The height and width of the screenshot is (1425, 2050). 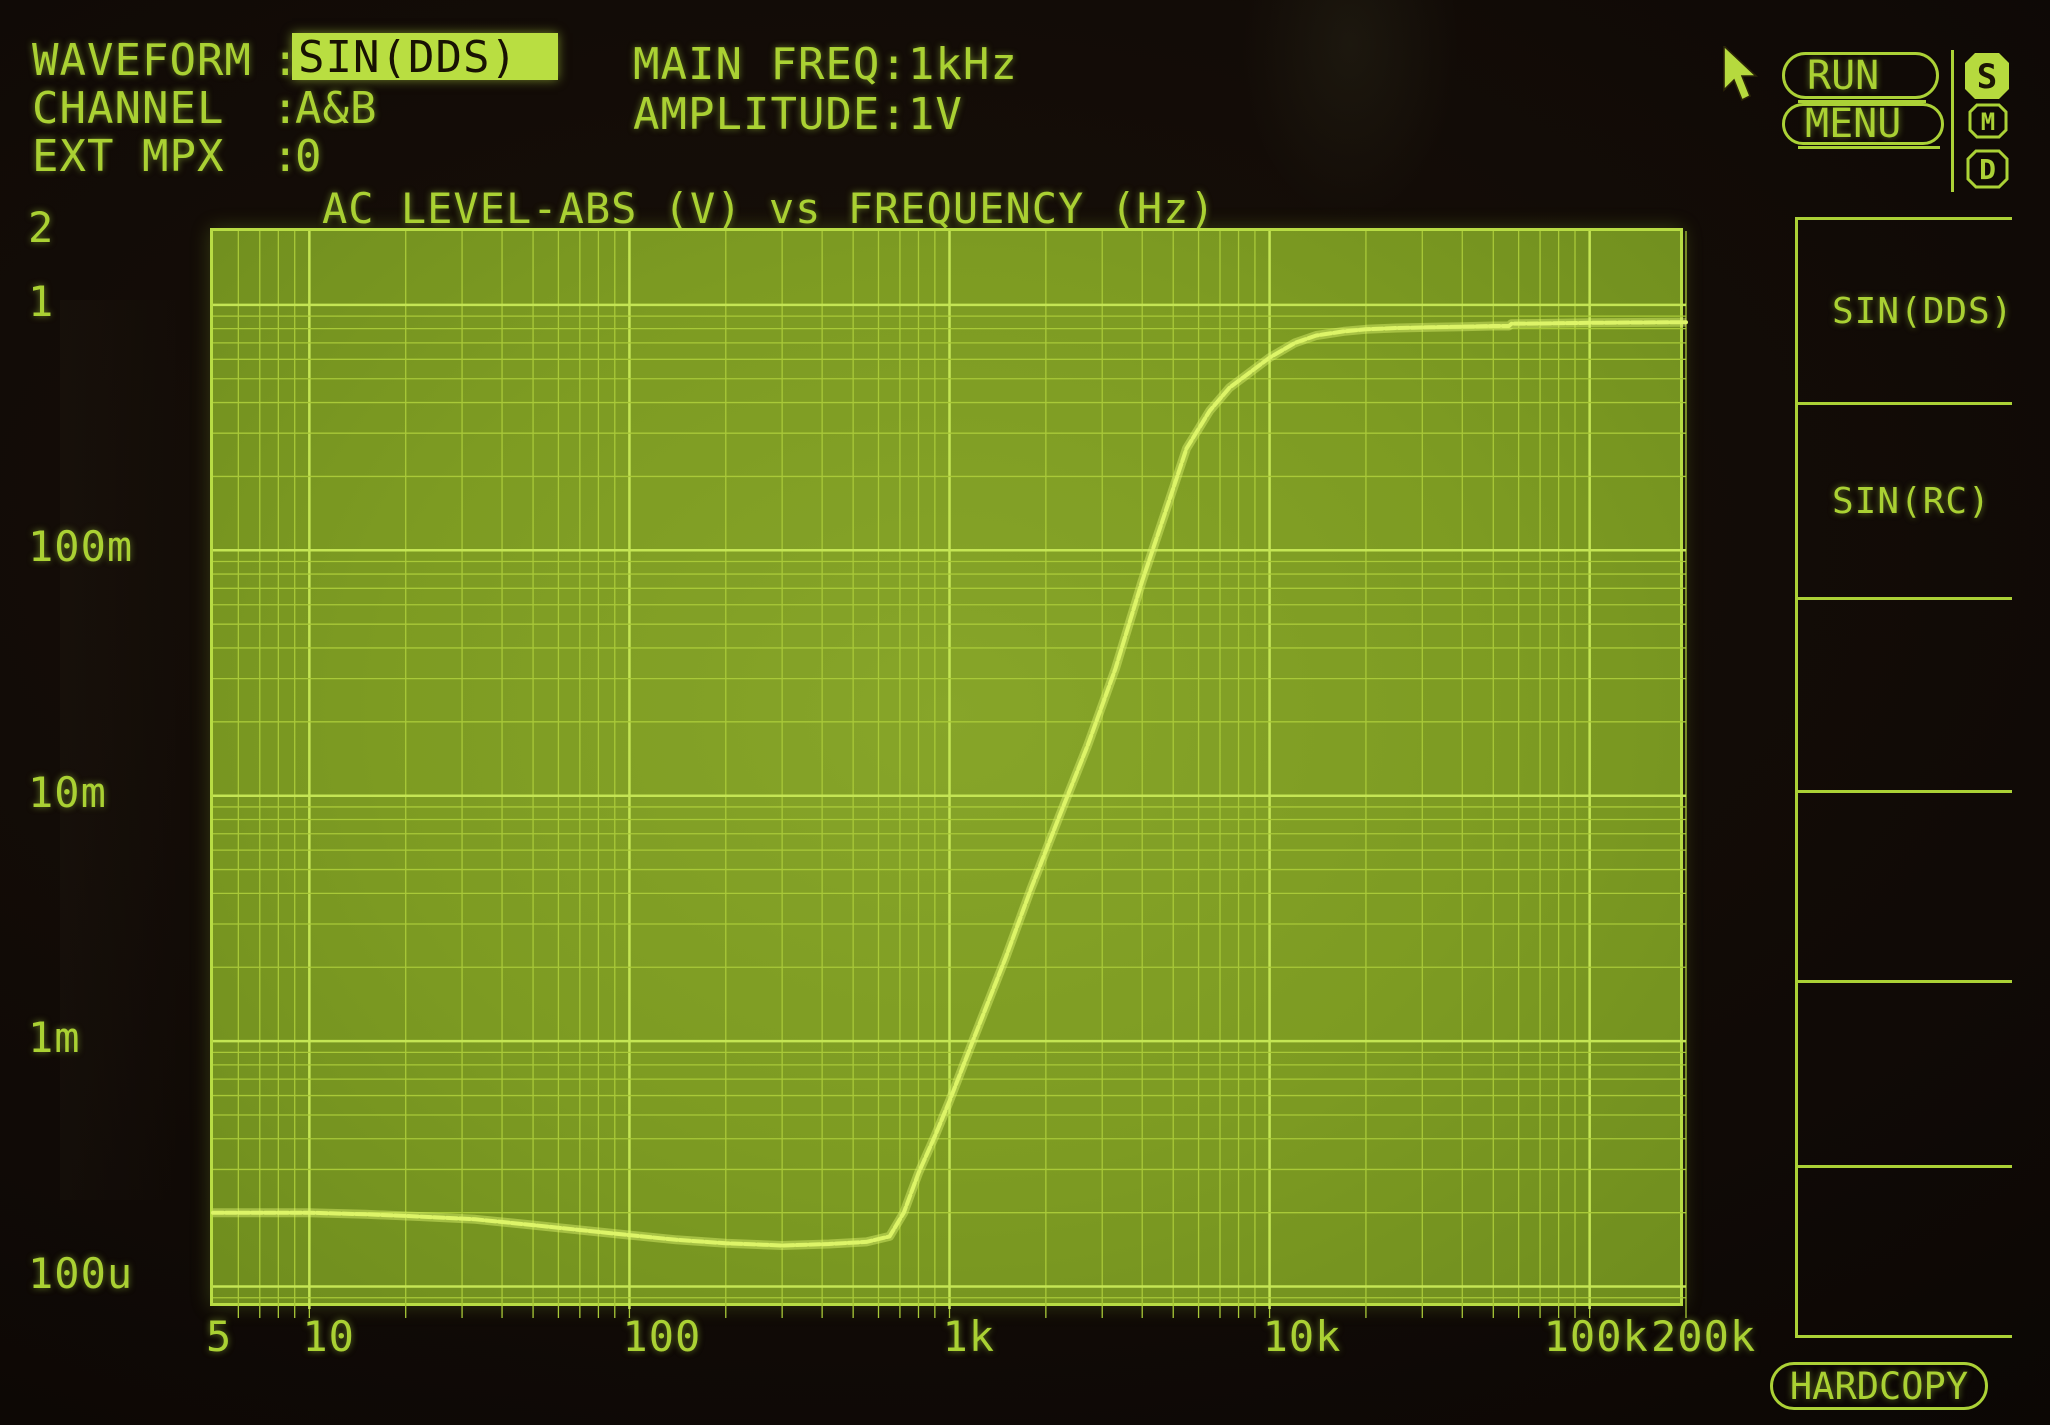 I want to click on channel-colon: :, so click(x=286, y=108).